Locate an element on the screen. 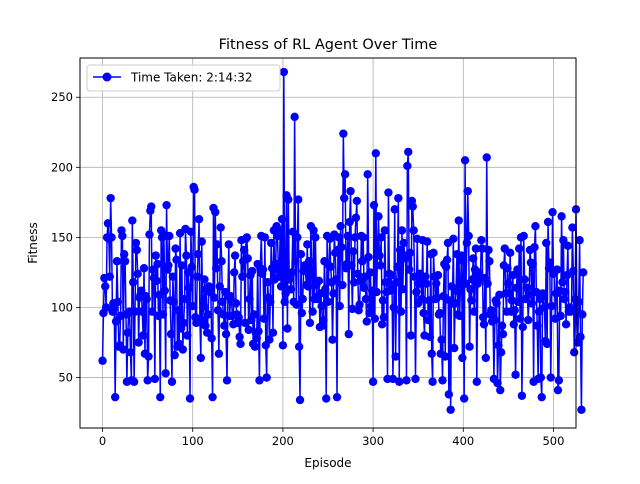 The width and height of the screenshot is (640, 484). legend: Time Taken: 2:14:32 is located at coordinates (183, 78).